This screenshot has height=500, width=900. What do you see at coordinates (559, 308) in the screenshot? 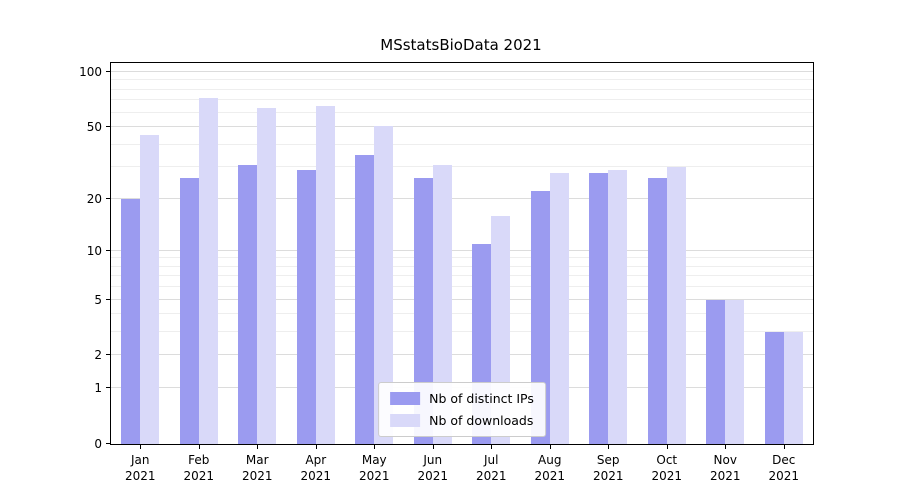
I see `bar-downloads-aug` at bounding box center [559, 308].